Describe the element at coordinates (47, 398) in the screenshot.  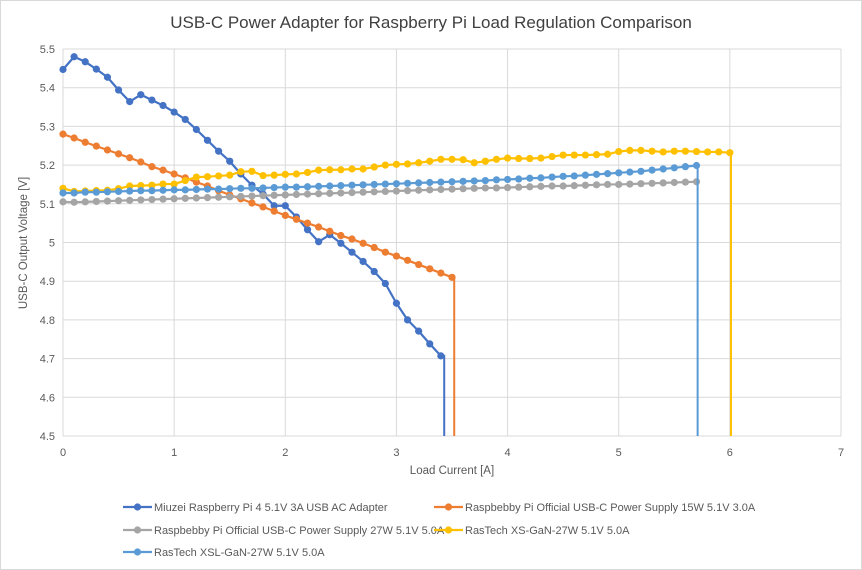
I see `y-tick-label: 4.6` at that location.